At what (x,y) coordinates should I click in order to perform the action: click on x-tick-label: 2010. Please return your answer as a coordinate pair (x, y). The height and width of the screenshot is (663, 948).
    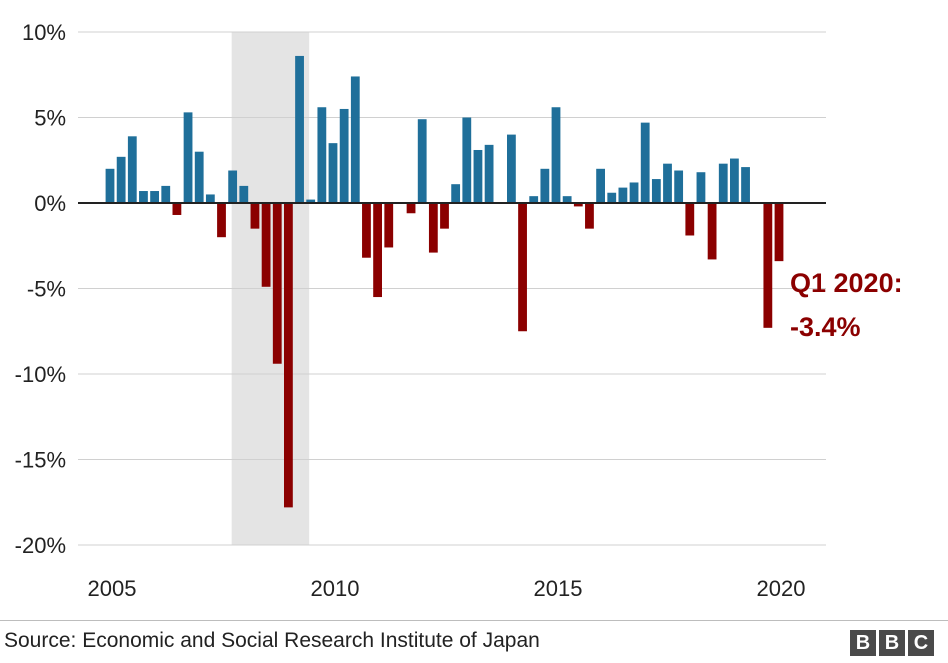
    Looking at the image, I should click on (335, 588).